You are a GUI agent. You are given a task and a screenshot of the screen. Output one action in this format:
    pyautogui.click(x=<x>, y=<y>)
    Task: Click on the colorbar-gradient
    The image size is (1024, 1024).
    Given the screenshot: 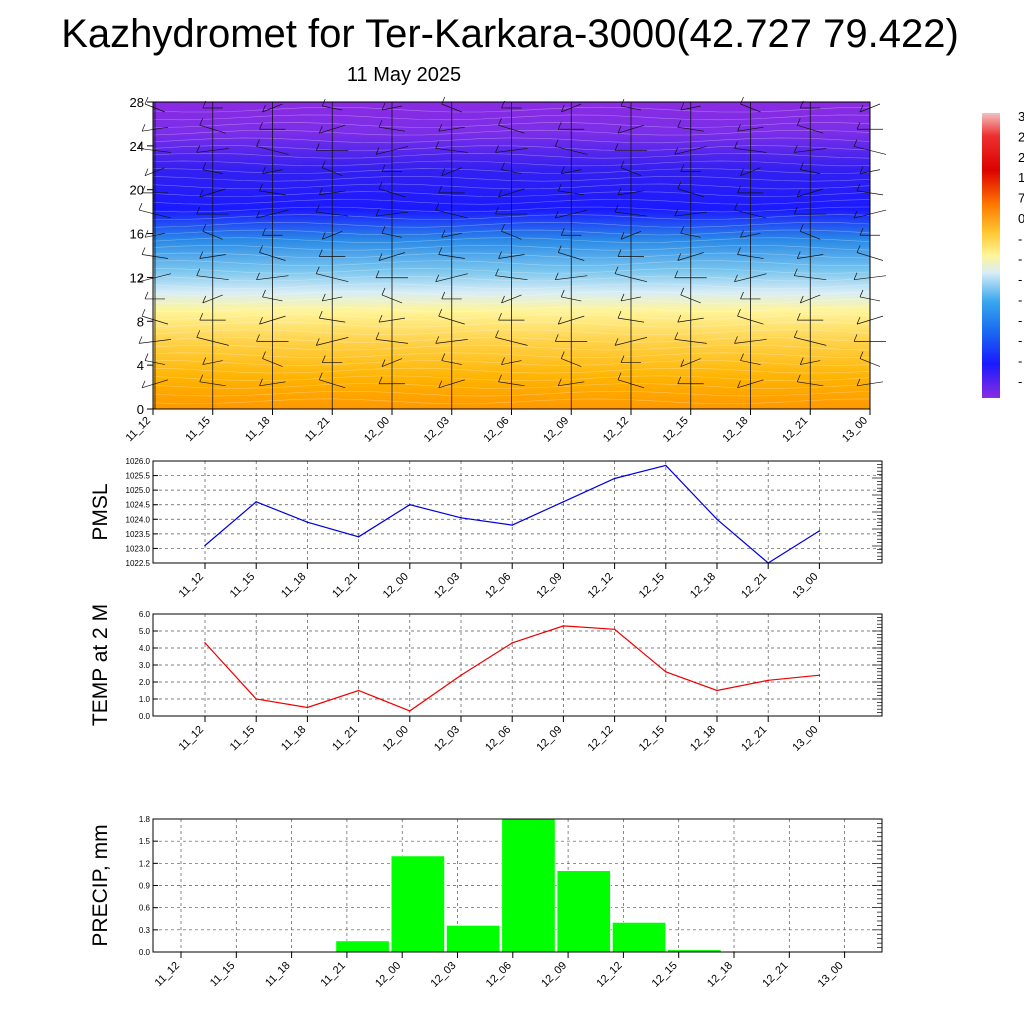 What is the action you would take?
    pyautogui.click(x=991, y=255)
    